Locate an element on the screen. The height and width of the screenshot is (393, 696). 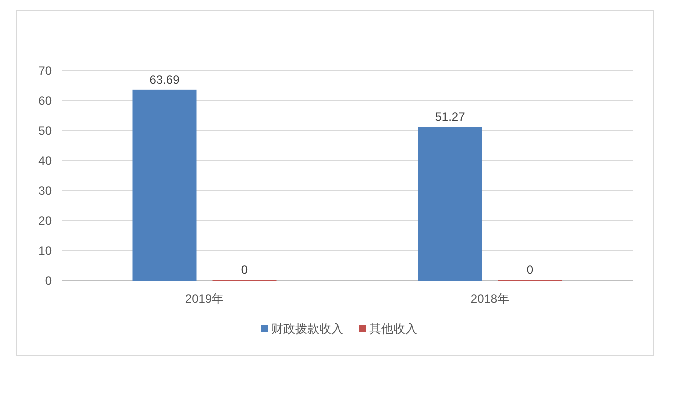
y-tick-label: 40 is located at coordinates (45, 161).